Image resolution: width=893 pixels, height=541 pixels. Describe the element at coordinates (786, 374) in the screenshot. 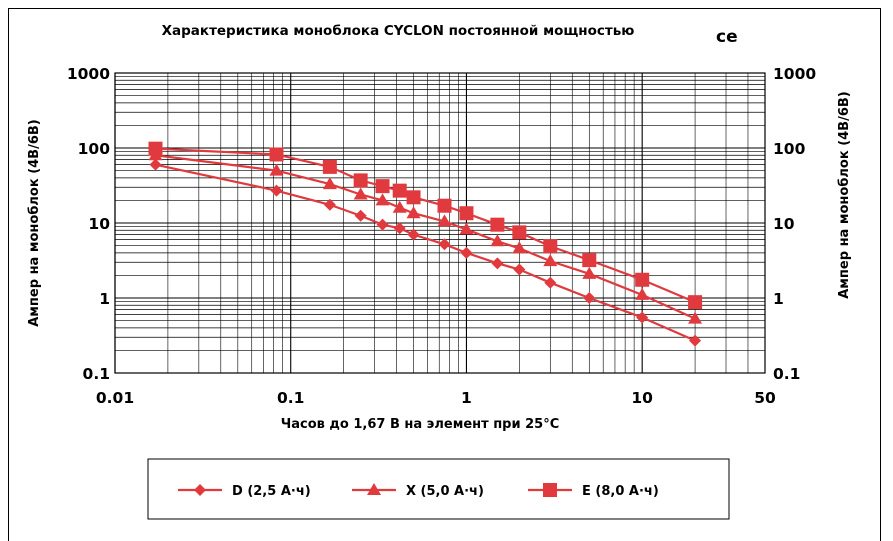

I see `y-tick-label-right: 0.1` at that location.